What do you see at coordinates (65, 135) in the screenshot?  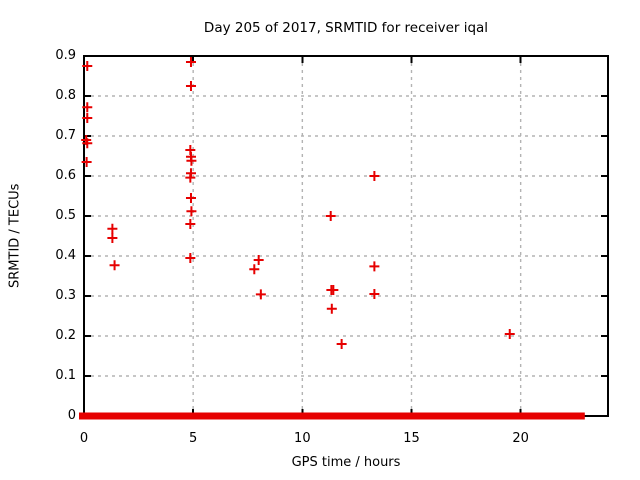 I see `y-tick-label: 0.7` at bounding box center [65, 135].